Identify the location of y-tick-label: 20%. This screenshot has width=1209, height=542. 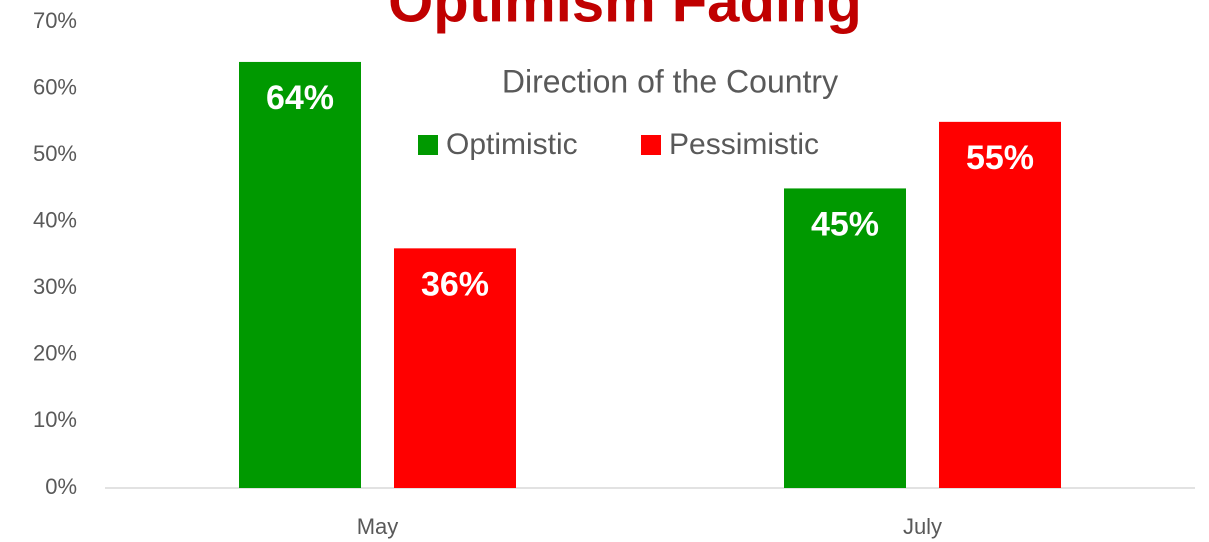
(55, 353).